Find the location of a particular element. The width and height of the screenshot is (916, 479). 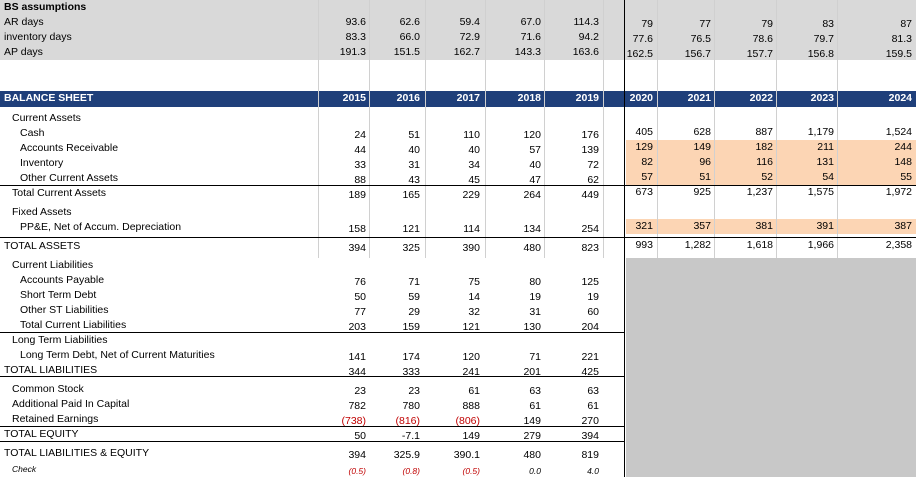

value-cell: 2,358 is located at coordinates (898, 245).